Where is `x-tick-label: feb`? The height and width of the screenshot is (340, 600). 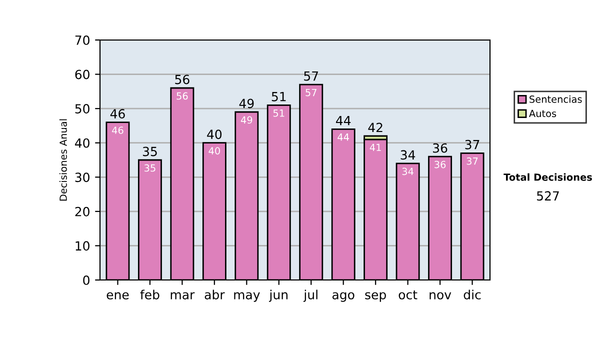
x-tick-label: feb is located at coordinates (150, 295).